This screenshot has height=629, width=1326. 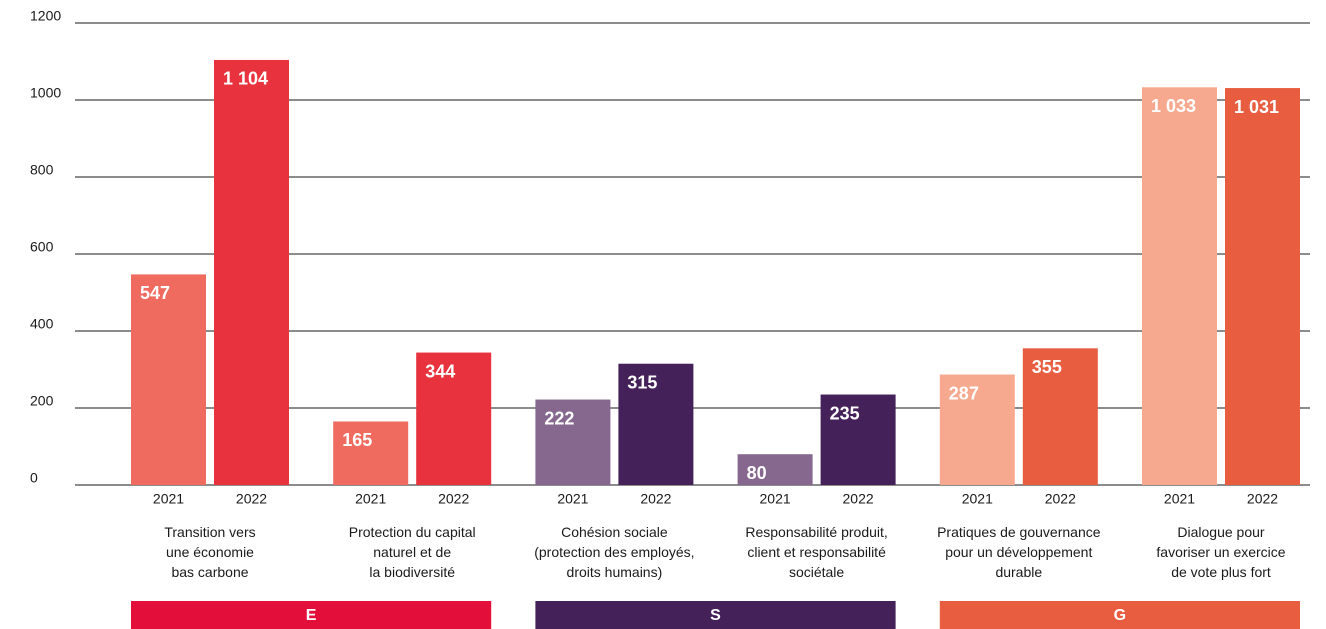 I want to click on category-label: Transition vers une économie bas carbone, so click(x=209, y=552).